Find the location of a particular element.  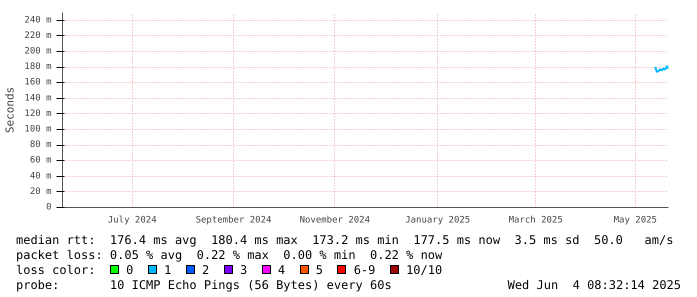

y-tick-label: 120 m is located at coordinates (38, 113).